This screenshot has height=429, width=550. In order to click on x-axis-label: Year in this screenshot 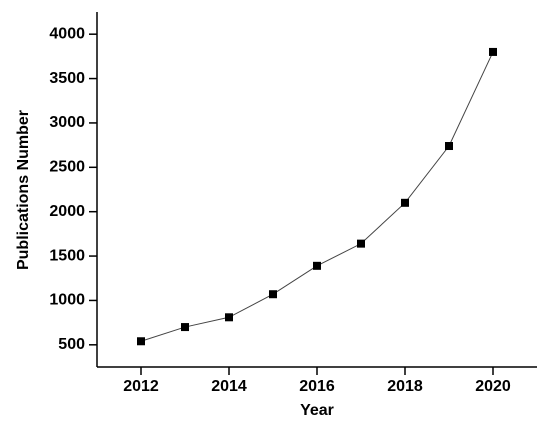, I will do `click(317, 410)`.